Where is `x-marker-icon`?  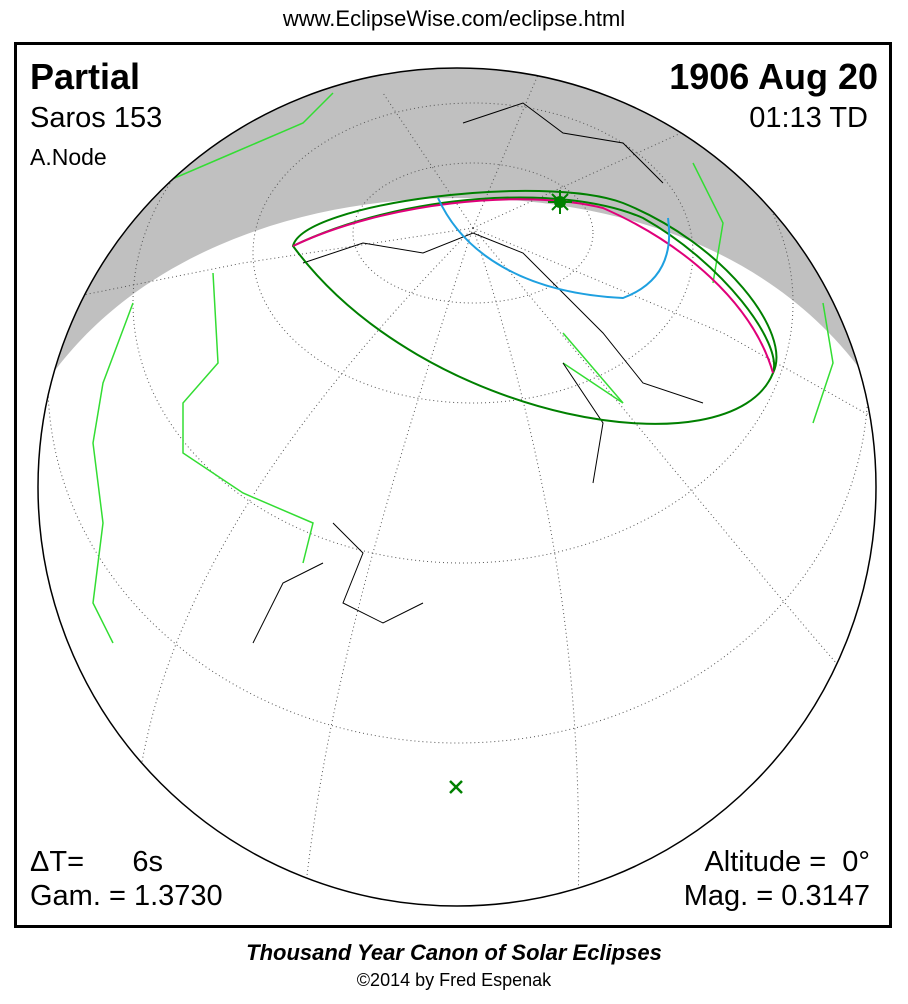 x-marker-icon is located at coordinates (456, 787).